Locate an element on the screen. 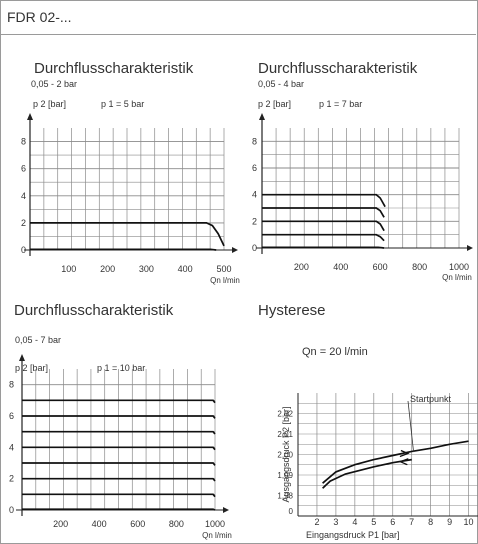 The height and width of the screenshot is (544, 478). chart-2-title: Durchflusscharakteristik is located at coordinates (338, 68).